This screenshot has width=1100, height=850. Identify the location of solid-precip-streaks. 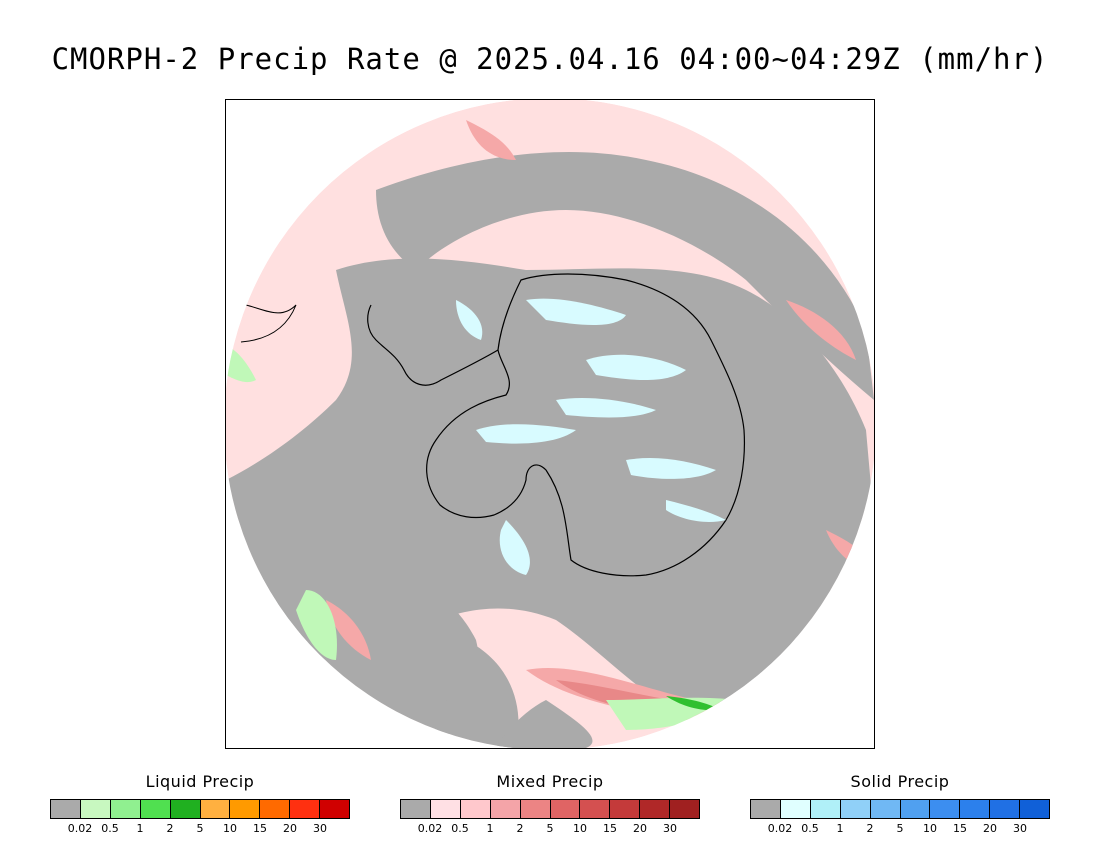
(591, 436).